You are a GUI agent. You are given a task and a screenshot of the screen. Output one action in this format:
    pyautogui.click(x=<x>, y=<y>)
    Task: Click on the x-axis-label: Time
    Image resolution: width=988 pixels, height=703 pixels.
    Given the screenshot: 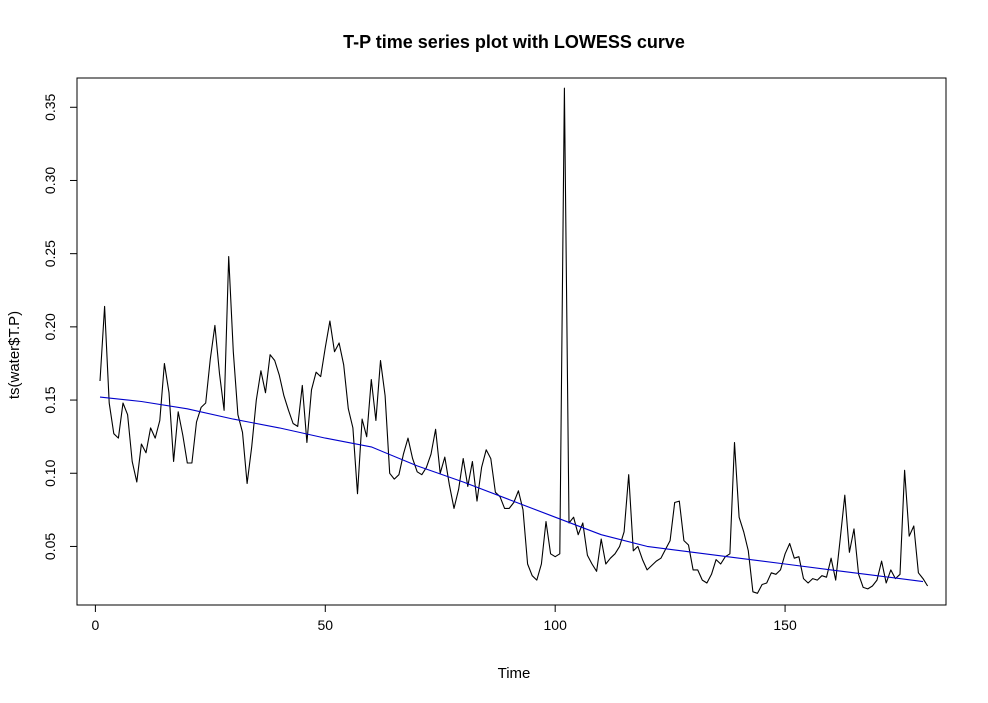 What is the action you would take?
    pyautogui.click(x=514, y=673)
    